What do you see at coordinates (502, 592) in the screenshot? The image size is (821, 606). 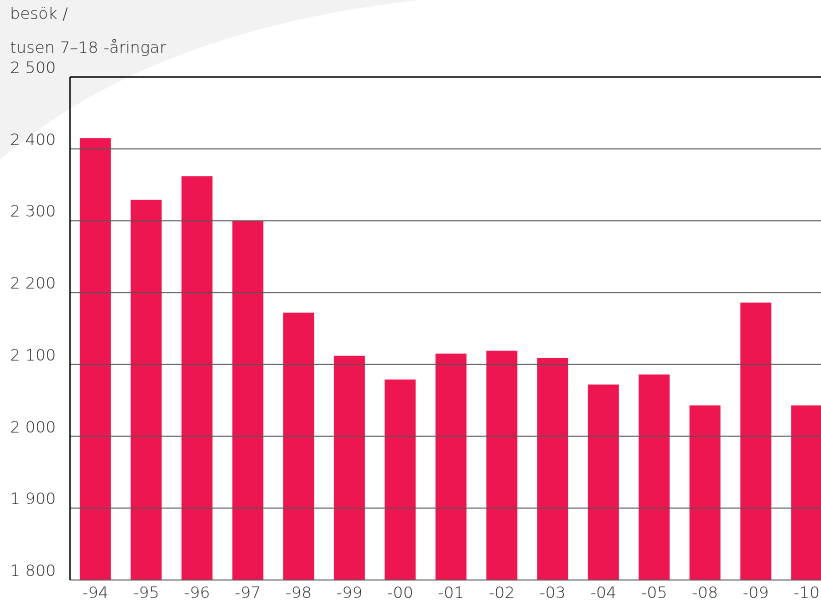 I see `x-tick-label: -02` at bounding box center [502, 592].